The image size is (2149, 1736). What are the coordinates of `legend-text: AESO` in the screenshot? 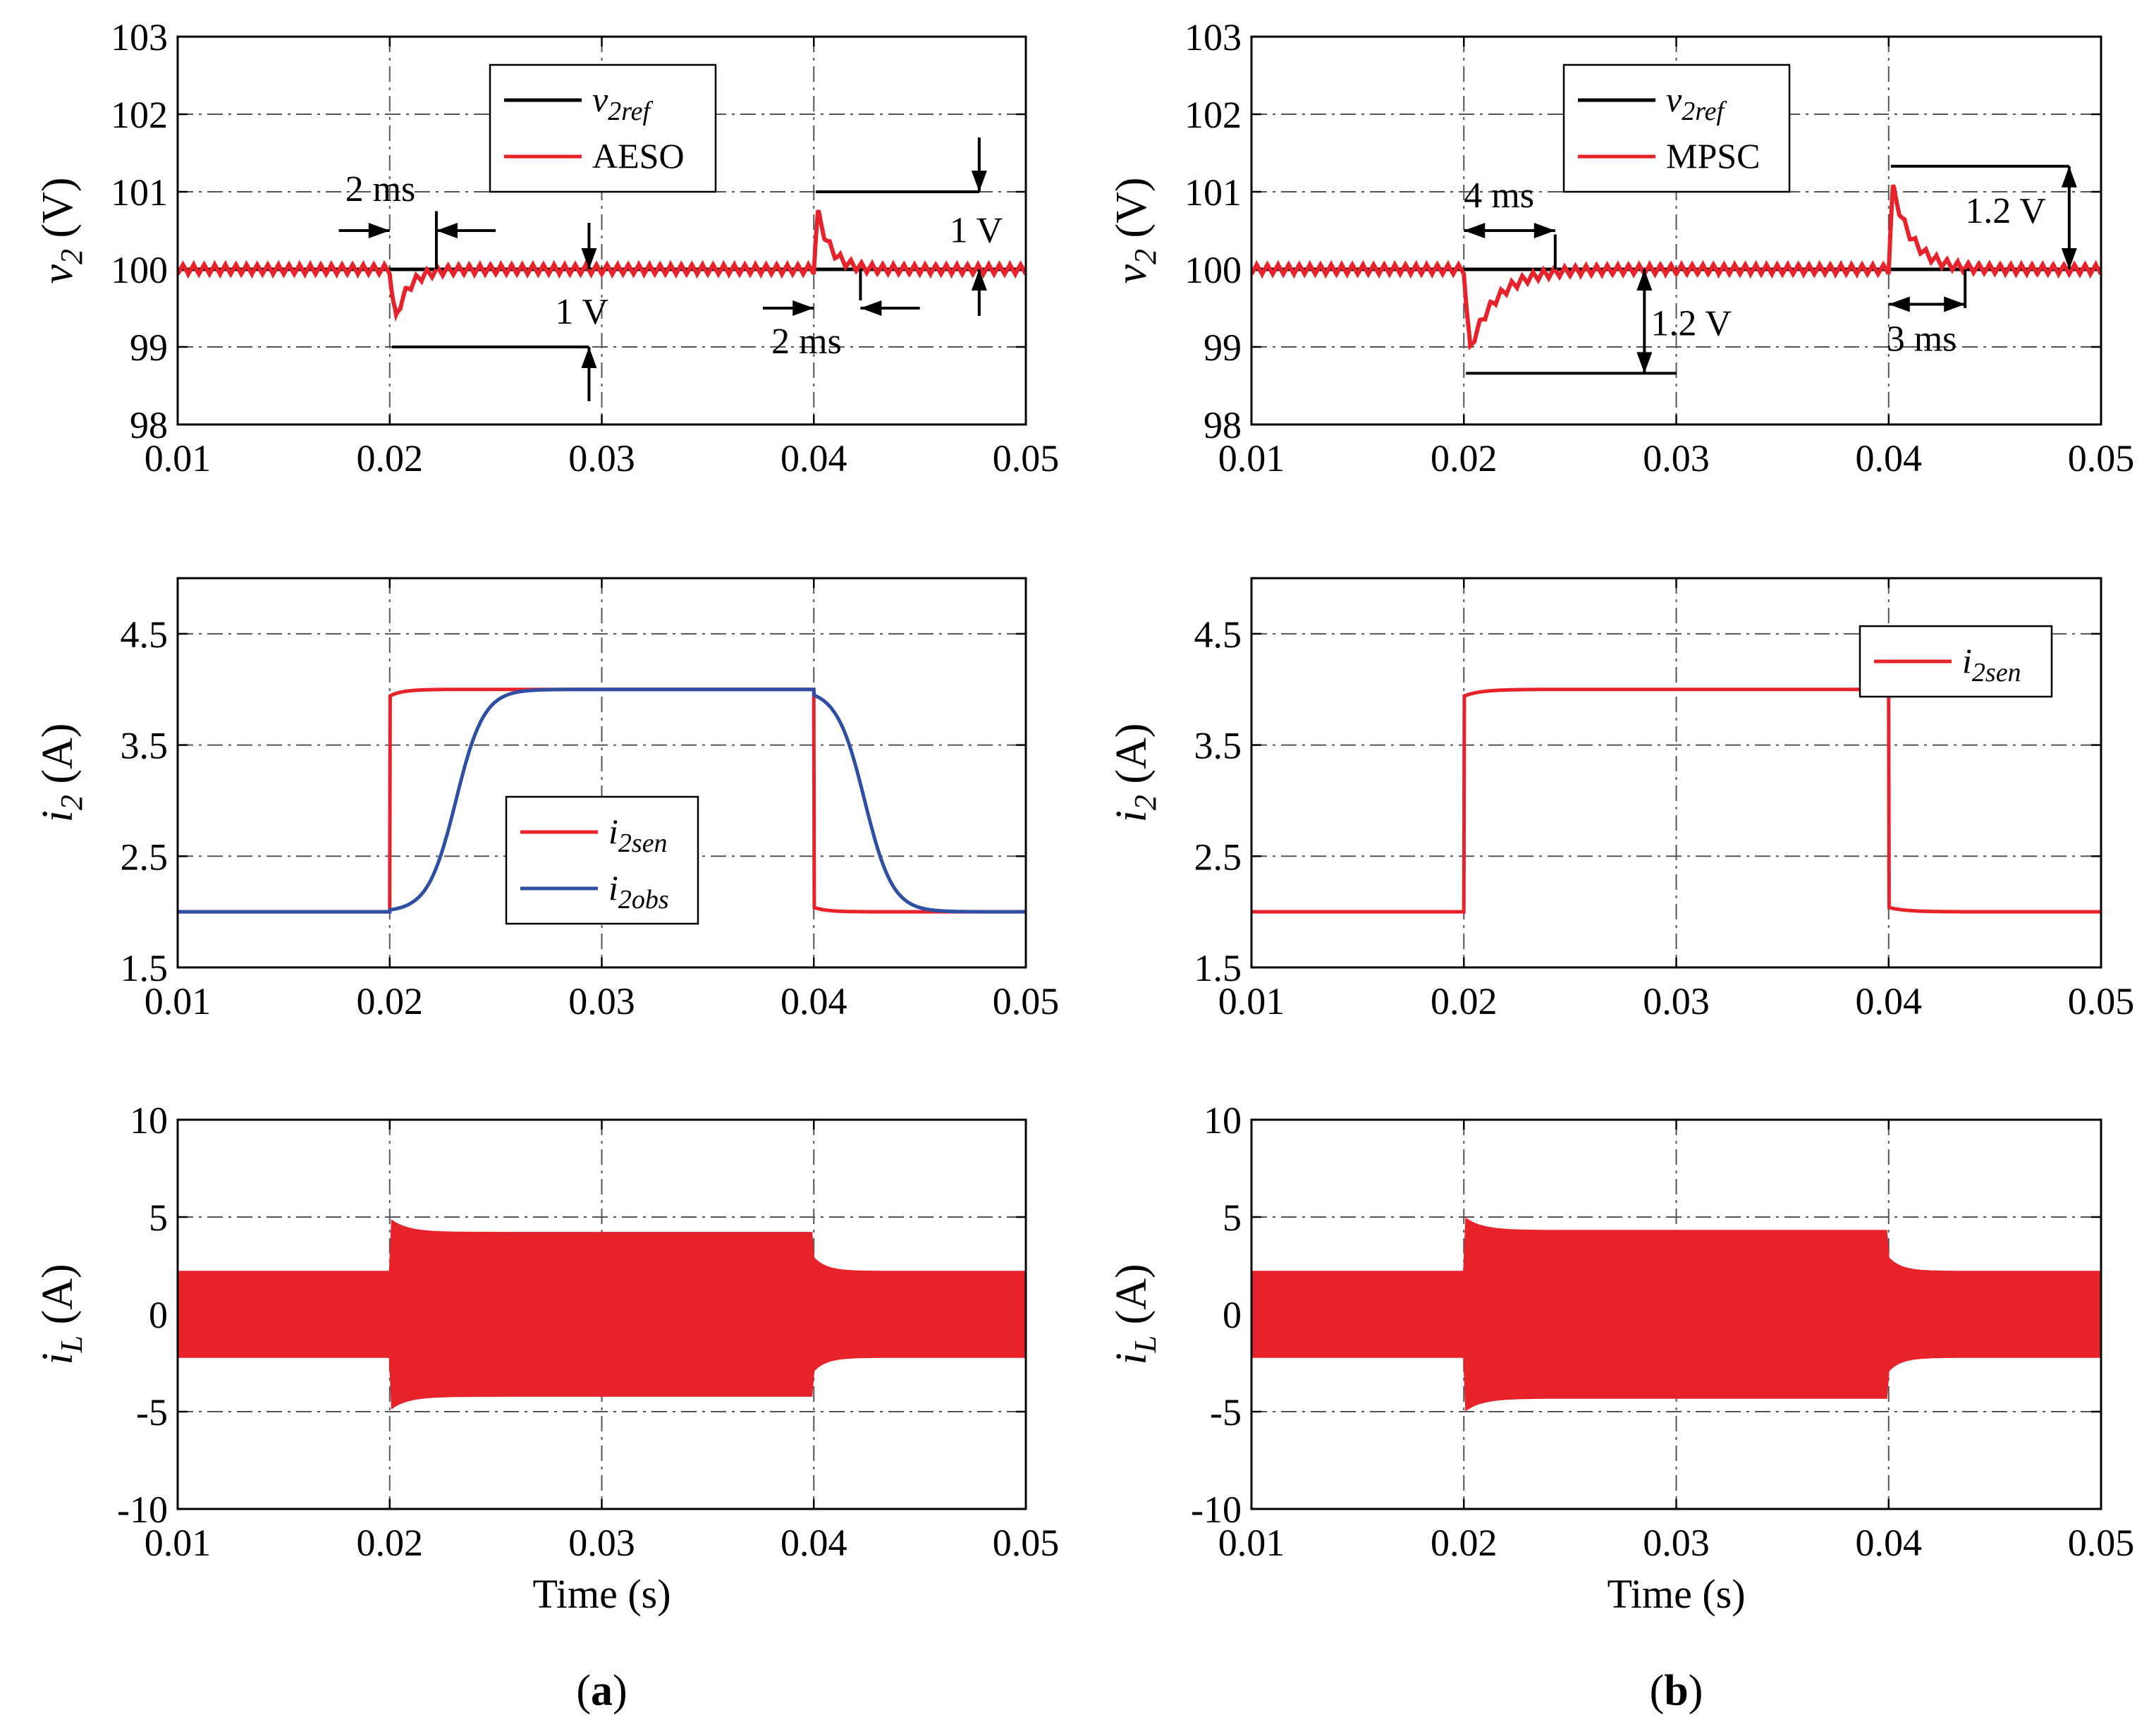 It's located at (638, 156).